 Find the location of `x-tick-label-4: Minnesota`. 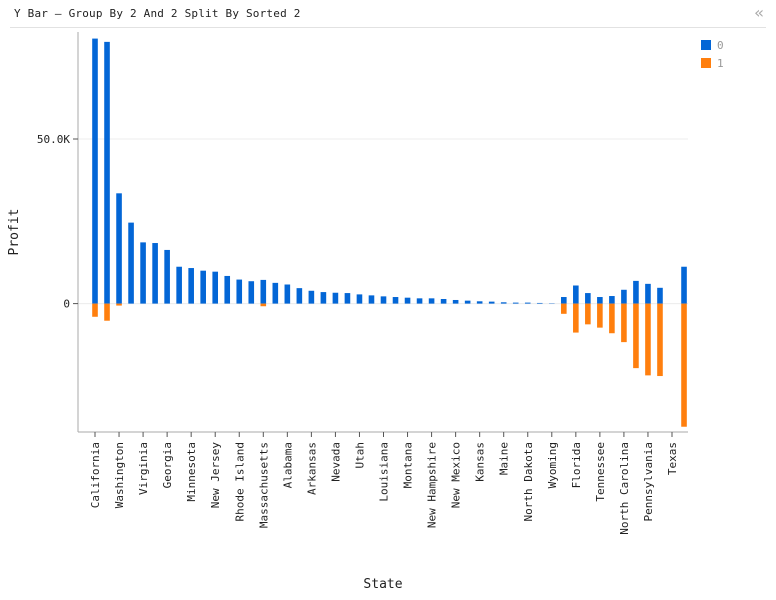

x-tick-label-4: Minnesota is located at coordinates (191, 472).